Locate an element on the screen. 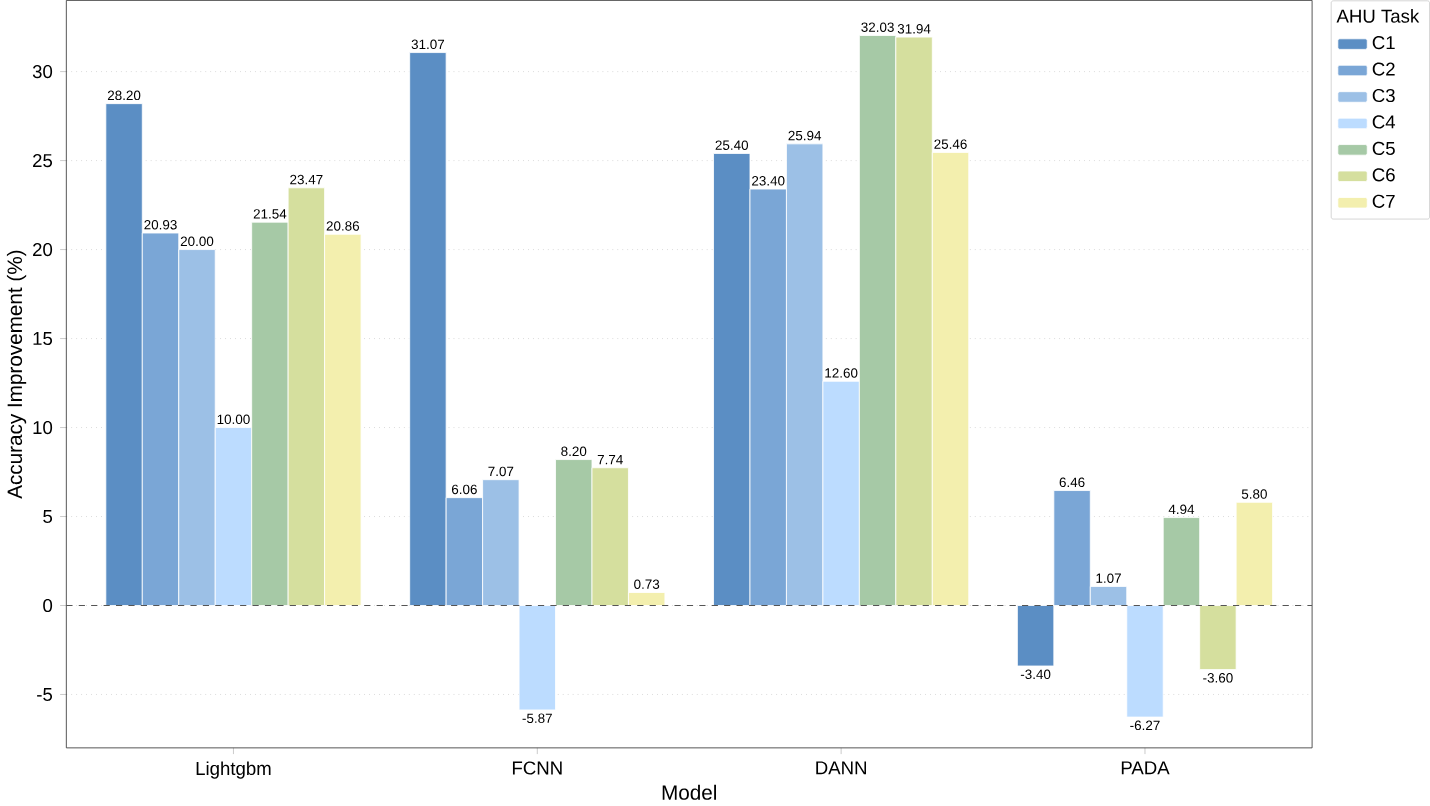 This screenshot has width=1430, height=806. y-tick-label: 0 is located at coordinates (48, 605).